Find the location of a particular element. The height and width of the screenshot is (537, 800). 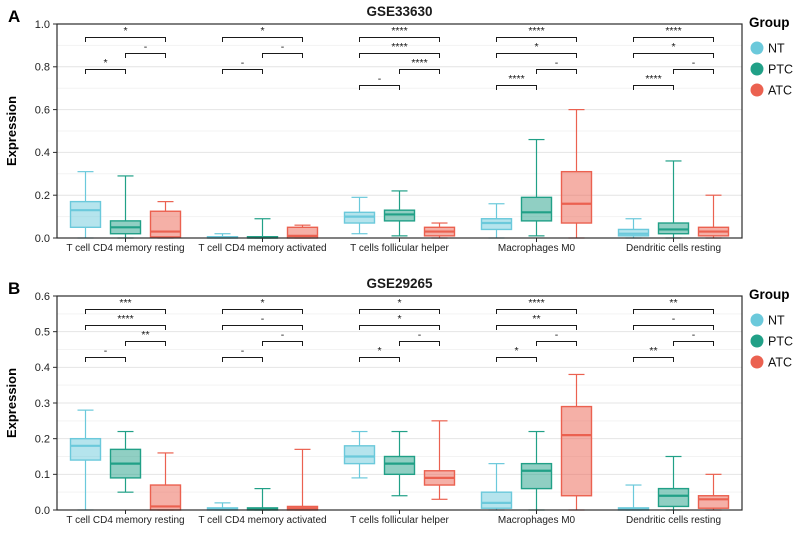

y-axis-tick-label: 1.0 is located at coordinates (42, 25).